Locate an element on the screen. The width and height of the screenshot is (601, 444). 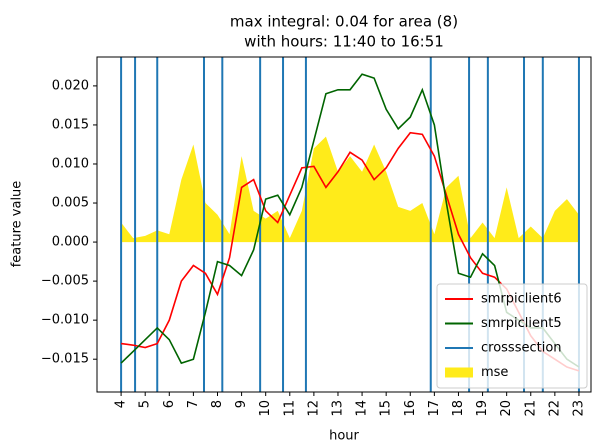
x-tick-label: 10 is located at coordinates (265, 408).